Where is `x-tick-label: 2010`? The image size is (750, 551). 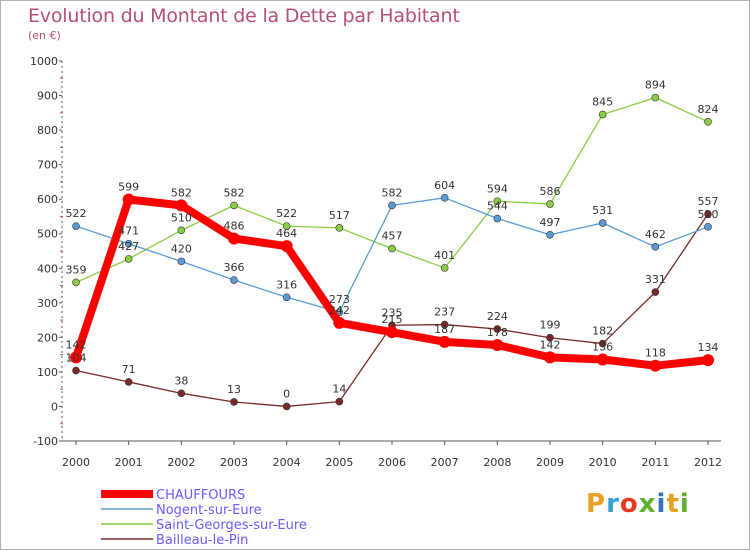
x-tick-label: 2010 is located at coordinates (603, 462).